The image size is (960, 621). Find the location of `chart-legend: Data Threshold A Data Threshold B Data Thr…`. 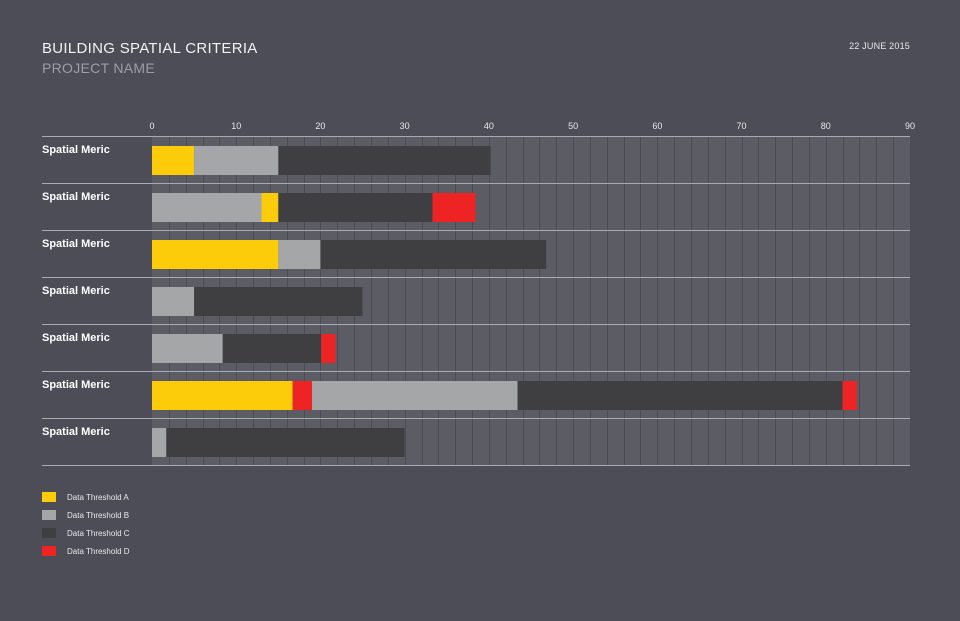

chart-legend: Data Threshold A Data Threshold B Data Thr… is located at coordinates (86, 524).